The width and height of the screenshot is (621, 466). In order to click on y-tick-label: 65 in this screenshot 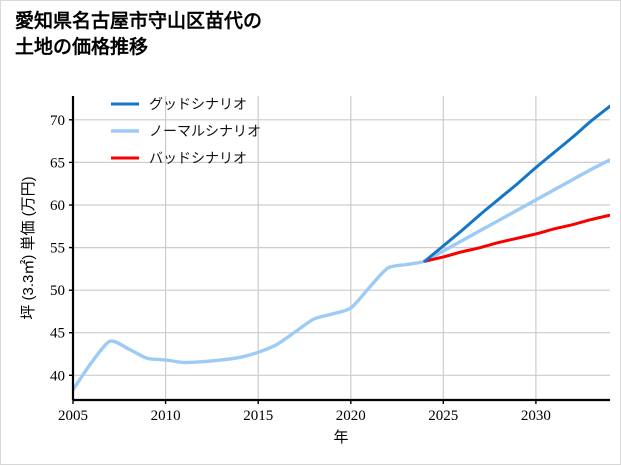, I will do `click(57, 163)`.